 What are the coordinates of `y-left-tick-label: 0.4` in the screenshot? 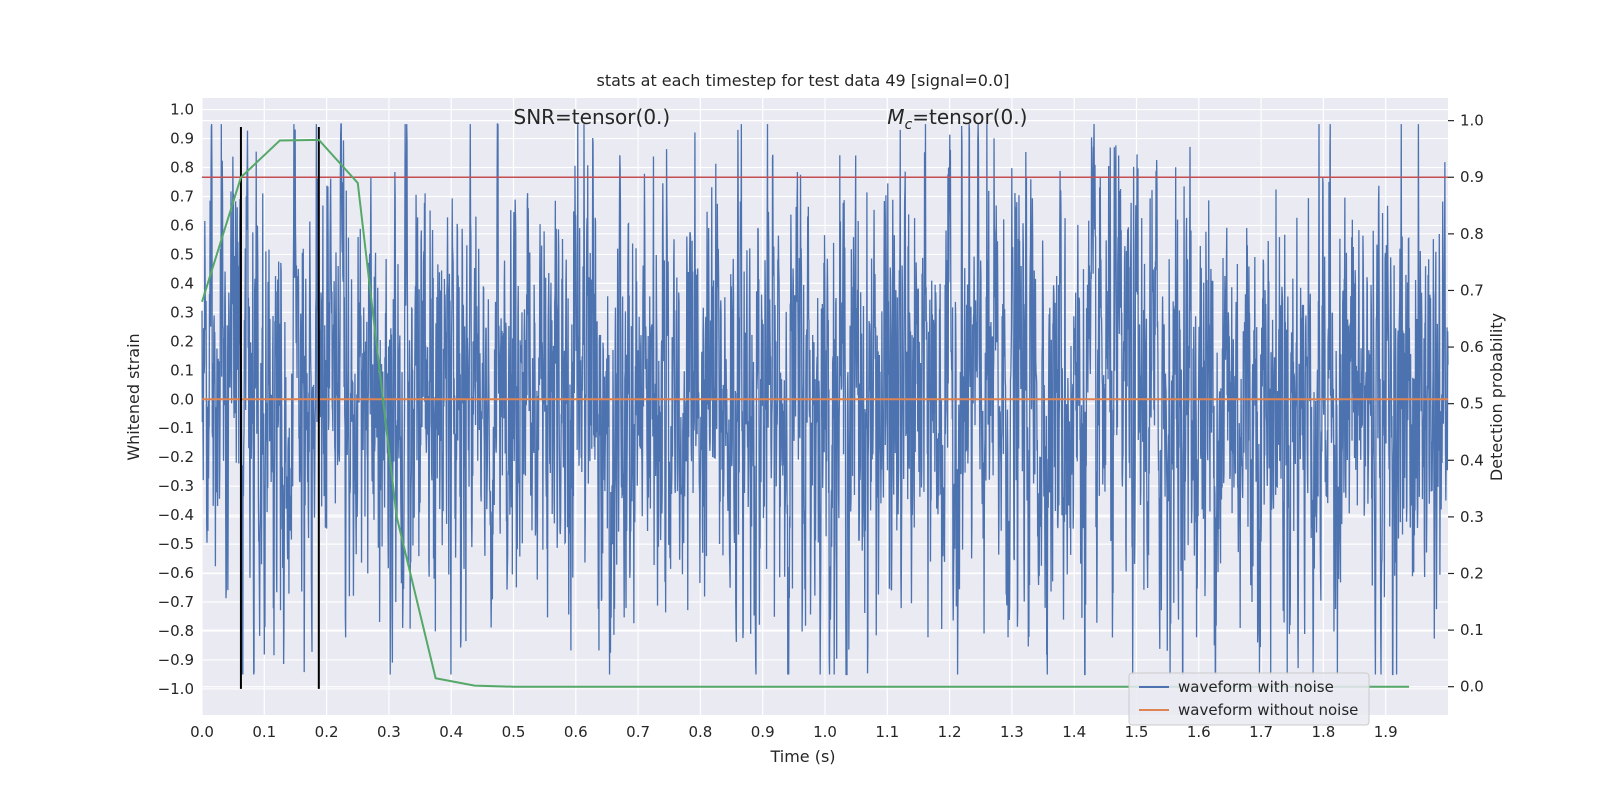 It's located at (182, 283).